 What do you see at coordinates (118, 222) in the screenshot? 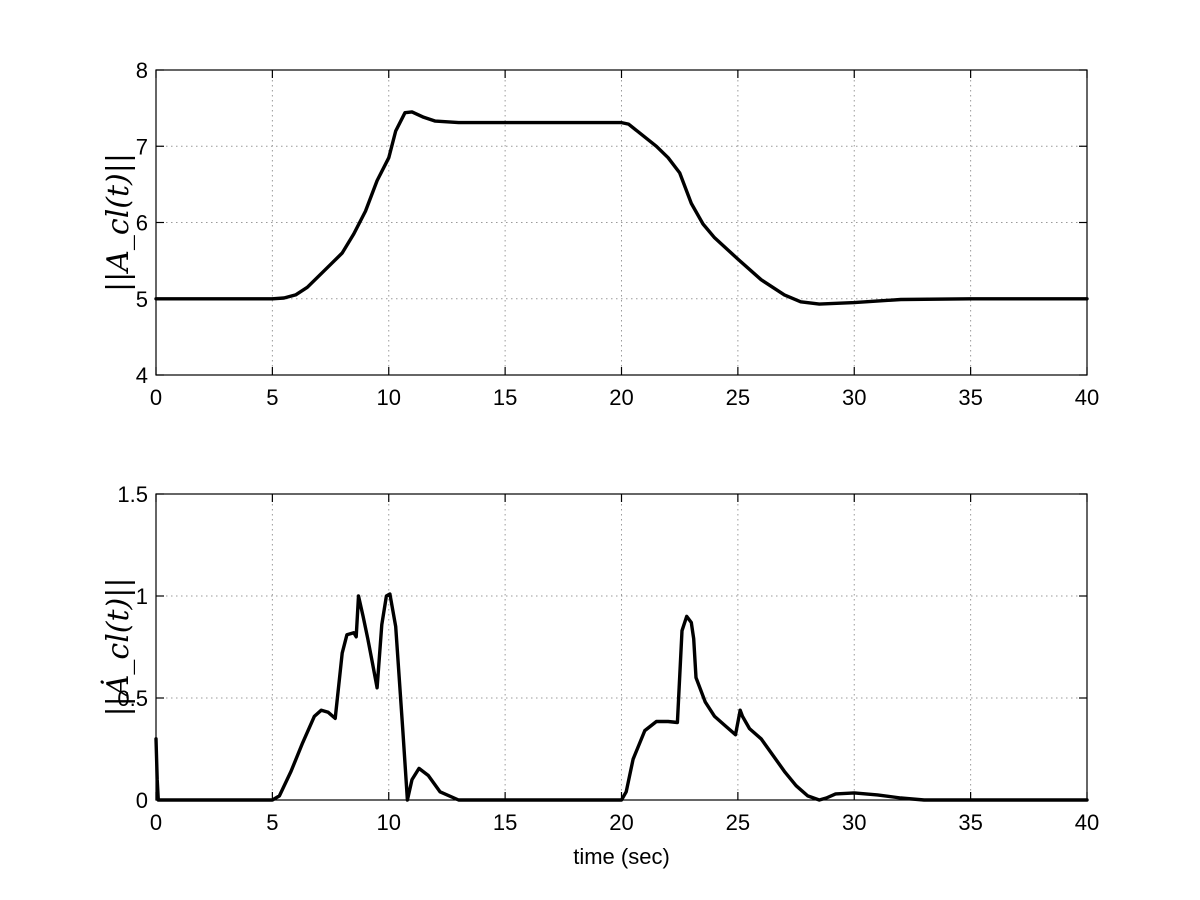
I see `y-axis-label: ||A_cl(t)||` at bounding box center [118, 222].